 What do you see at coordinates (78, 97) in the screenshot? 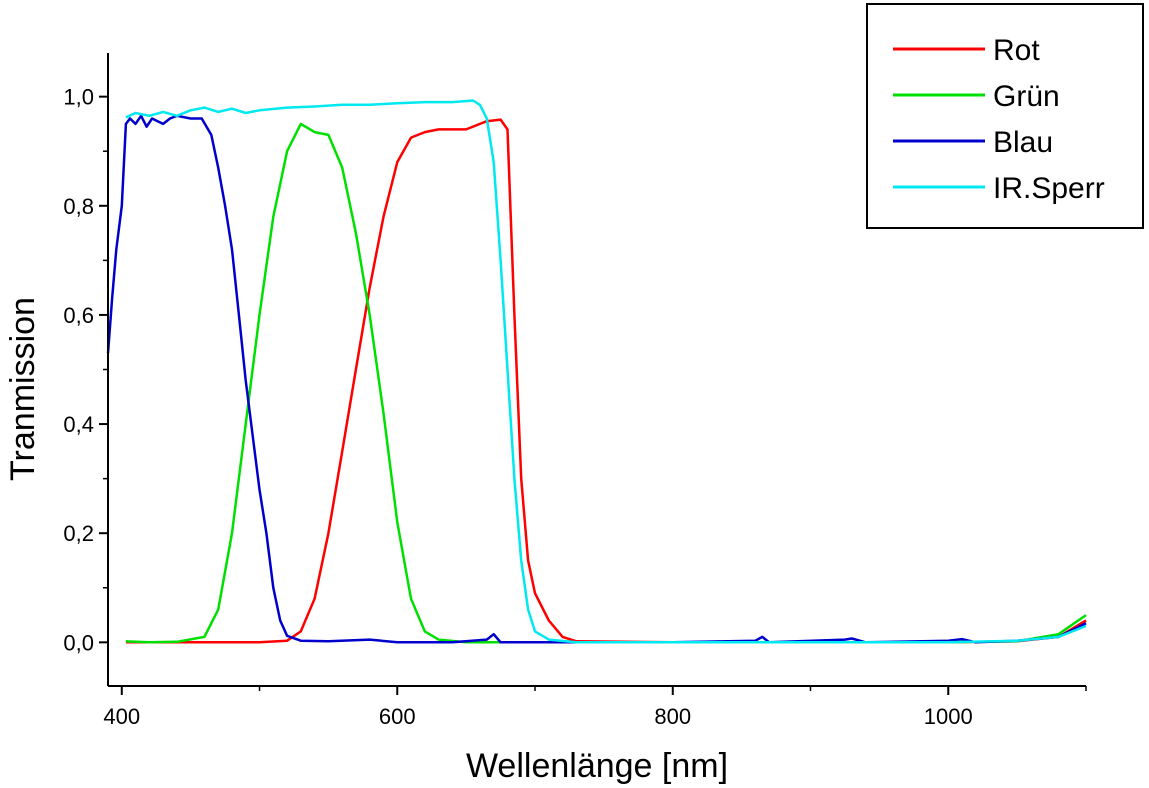
I see `y-tick-label: 1,0` at bounding box center [78, 97].